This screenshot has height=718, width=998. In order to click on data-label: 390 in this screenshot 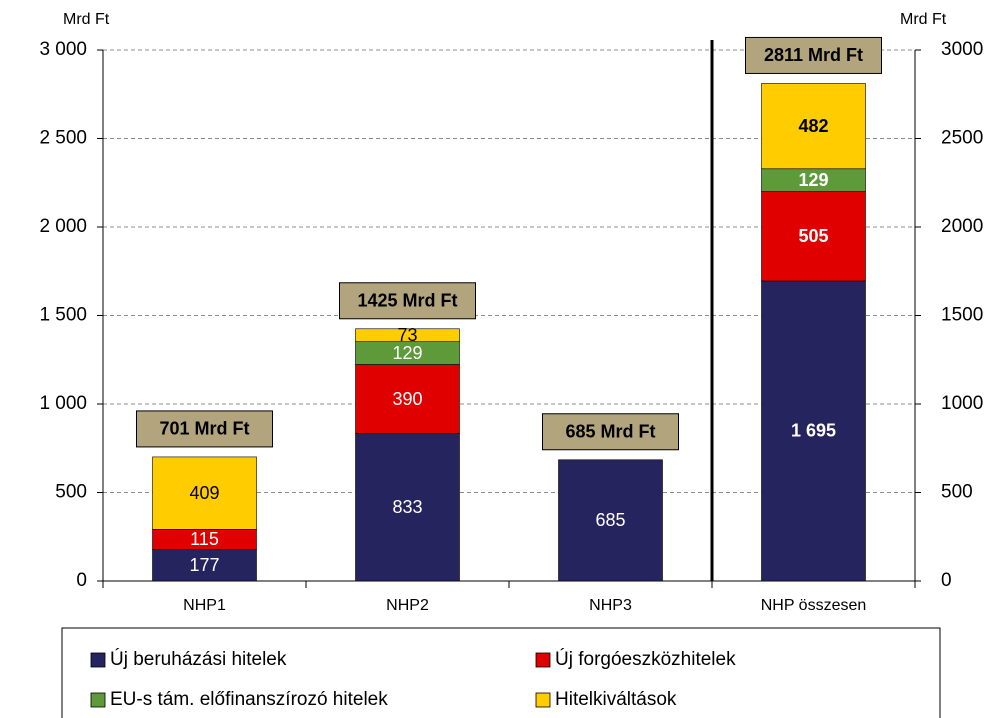, I will do `click(407, 399)`.